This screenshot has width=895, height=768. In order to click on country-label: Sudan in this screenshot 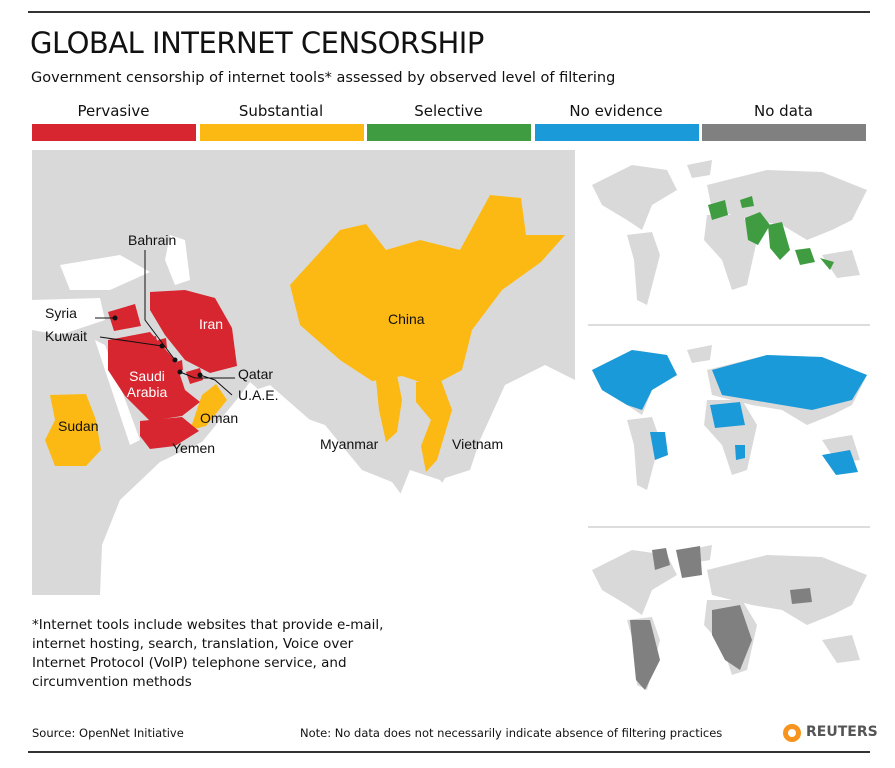, I will do `click(78, 426)`.